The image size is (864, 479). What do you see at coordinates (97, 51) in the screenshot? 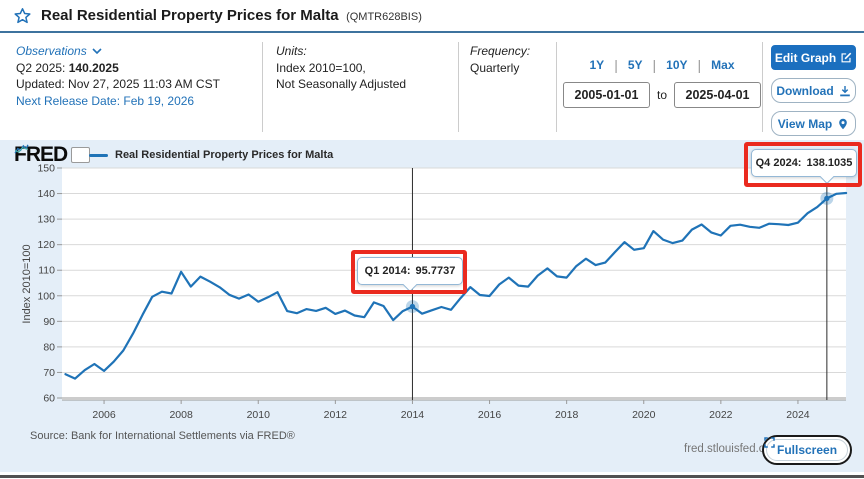
I see `chevron-down-icon` at bounding box center [97, 51].